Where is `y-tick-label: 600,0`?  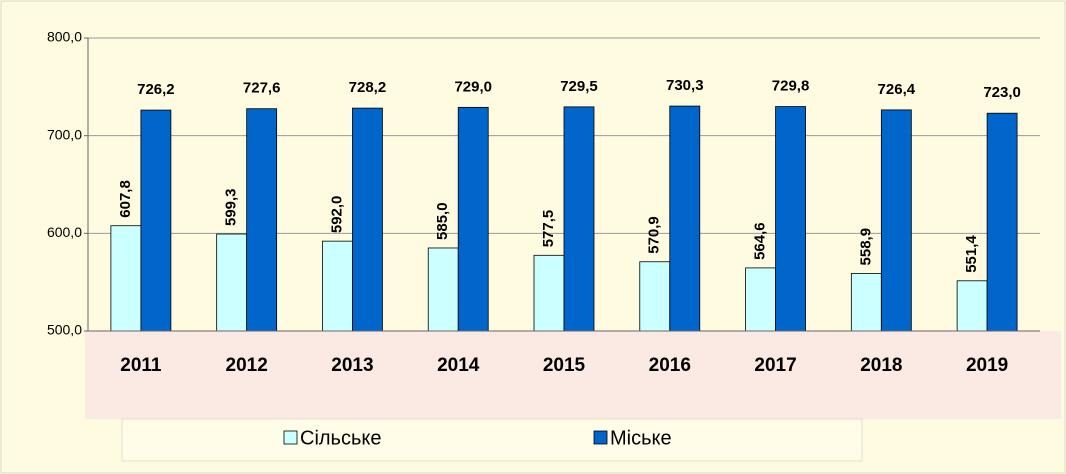
y-tick-label: 600,0 is located at coordinates (64, 232).